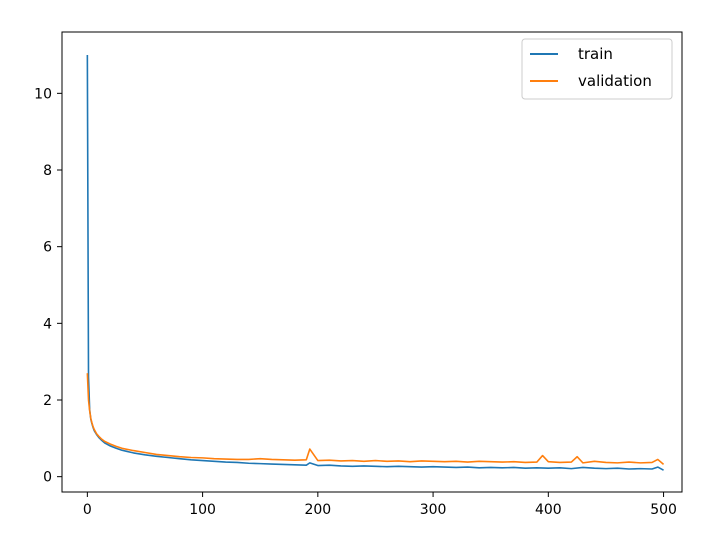 This screenshot has height=538, width=711. What do you see at coordinates (47, 401) in the screenshot?
I see `y-tick-label: 2` at bounding box center [47, 401].